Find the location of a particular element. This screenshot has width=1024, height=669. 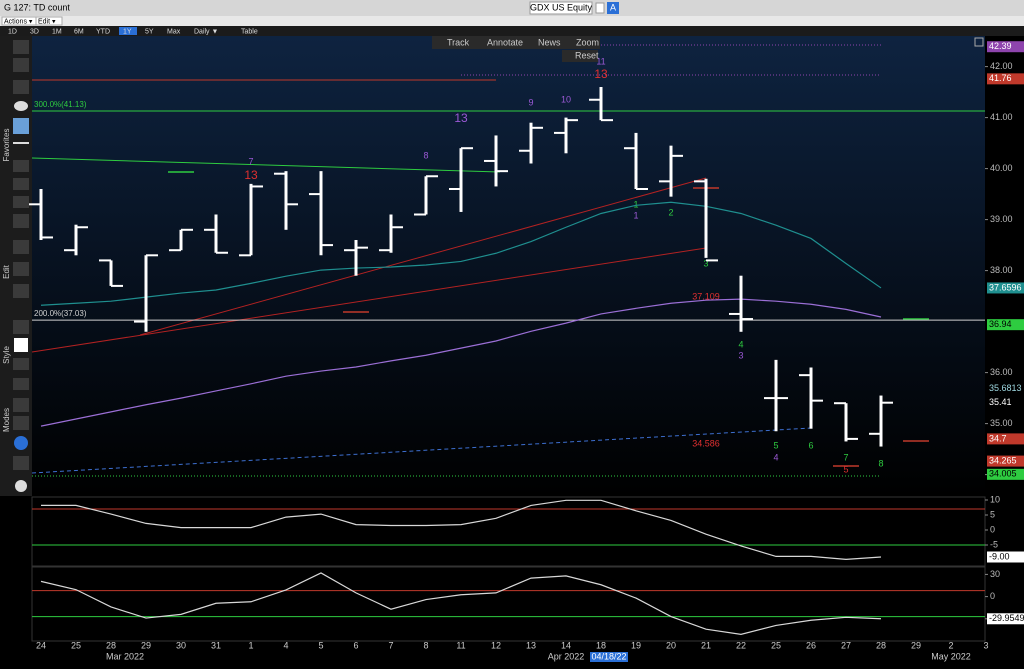

settings-icon is located at coordinates (21, 486).